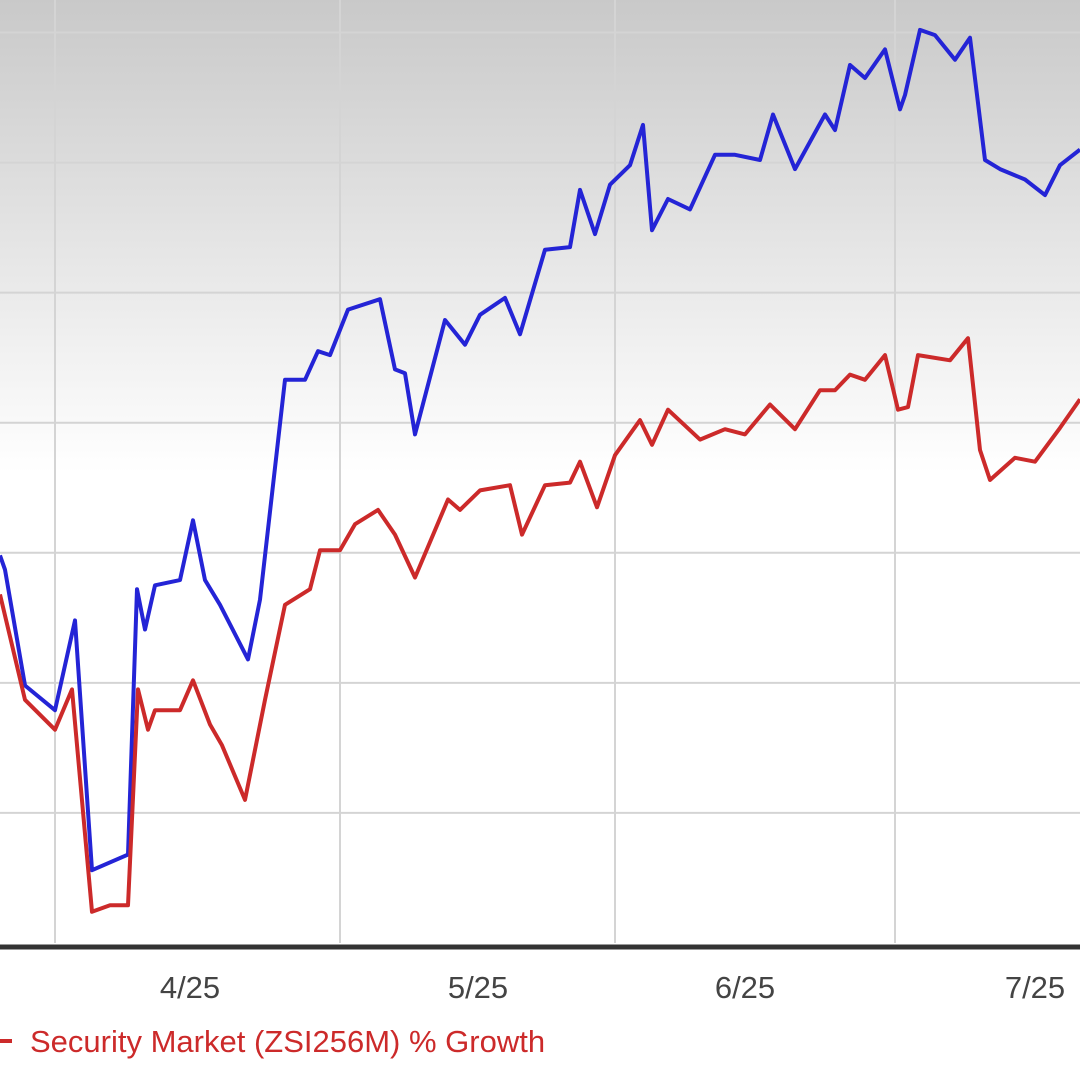 The width and height of the screenshot is (1080, 1080). I want to click on x-tick-label: 7/25, so click(1035, 987).